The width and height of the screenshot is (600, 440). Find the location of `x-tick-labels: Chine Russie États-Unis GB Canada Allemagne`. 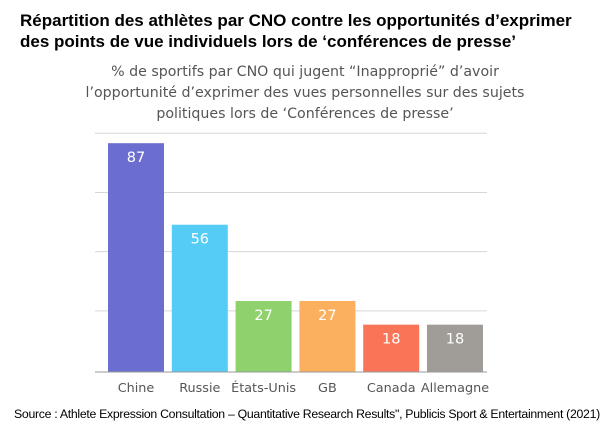

x-tick-labels: Chine Russie États-Unis GB Canada Allemagne is located at coordinates (303, 388).